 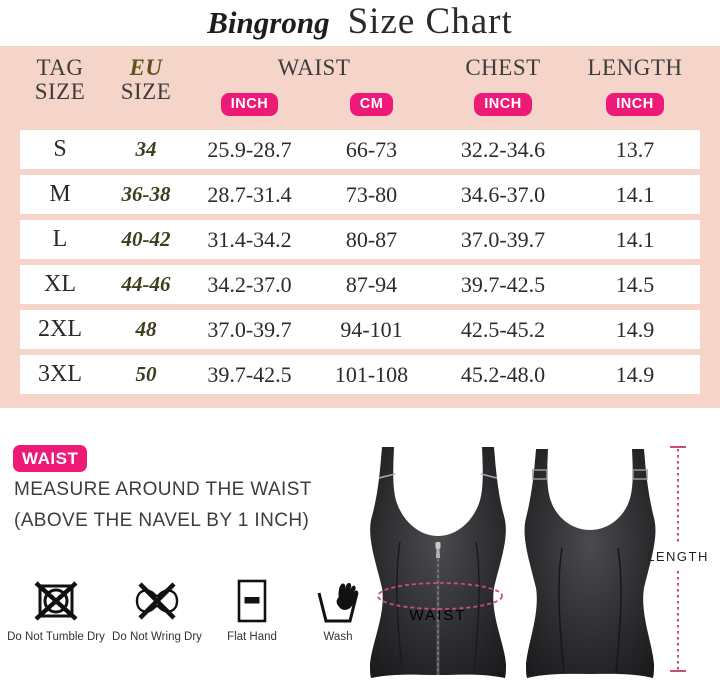 I want to click on unit-badge-waist-inch: INCH, so click(x=249, y=104).